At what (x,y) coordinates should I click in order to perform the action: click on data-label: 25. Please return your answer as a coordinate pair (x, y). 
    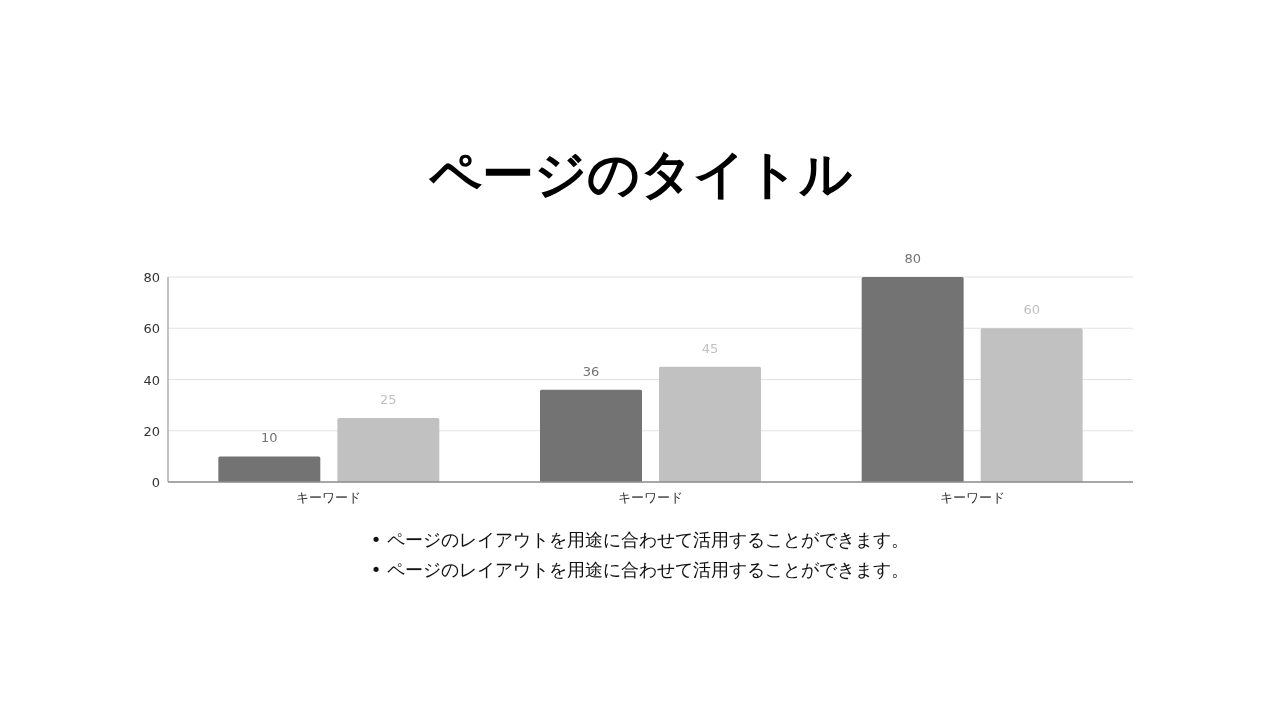
    Looking at the image, I should click on (388, 399).